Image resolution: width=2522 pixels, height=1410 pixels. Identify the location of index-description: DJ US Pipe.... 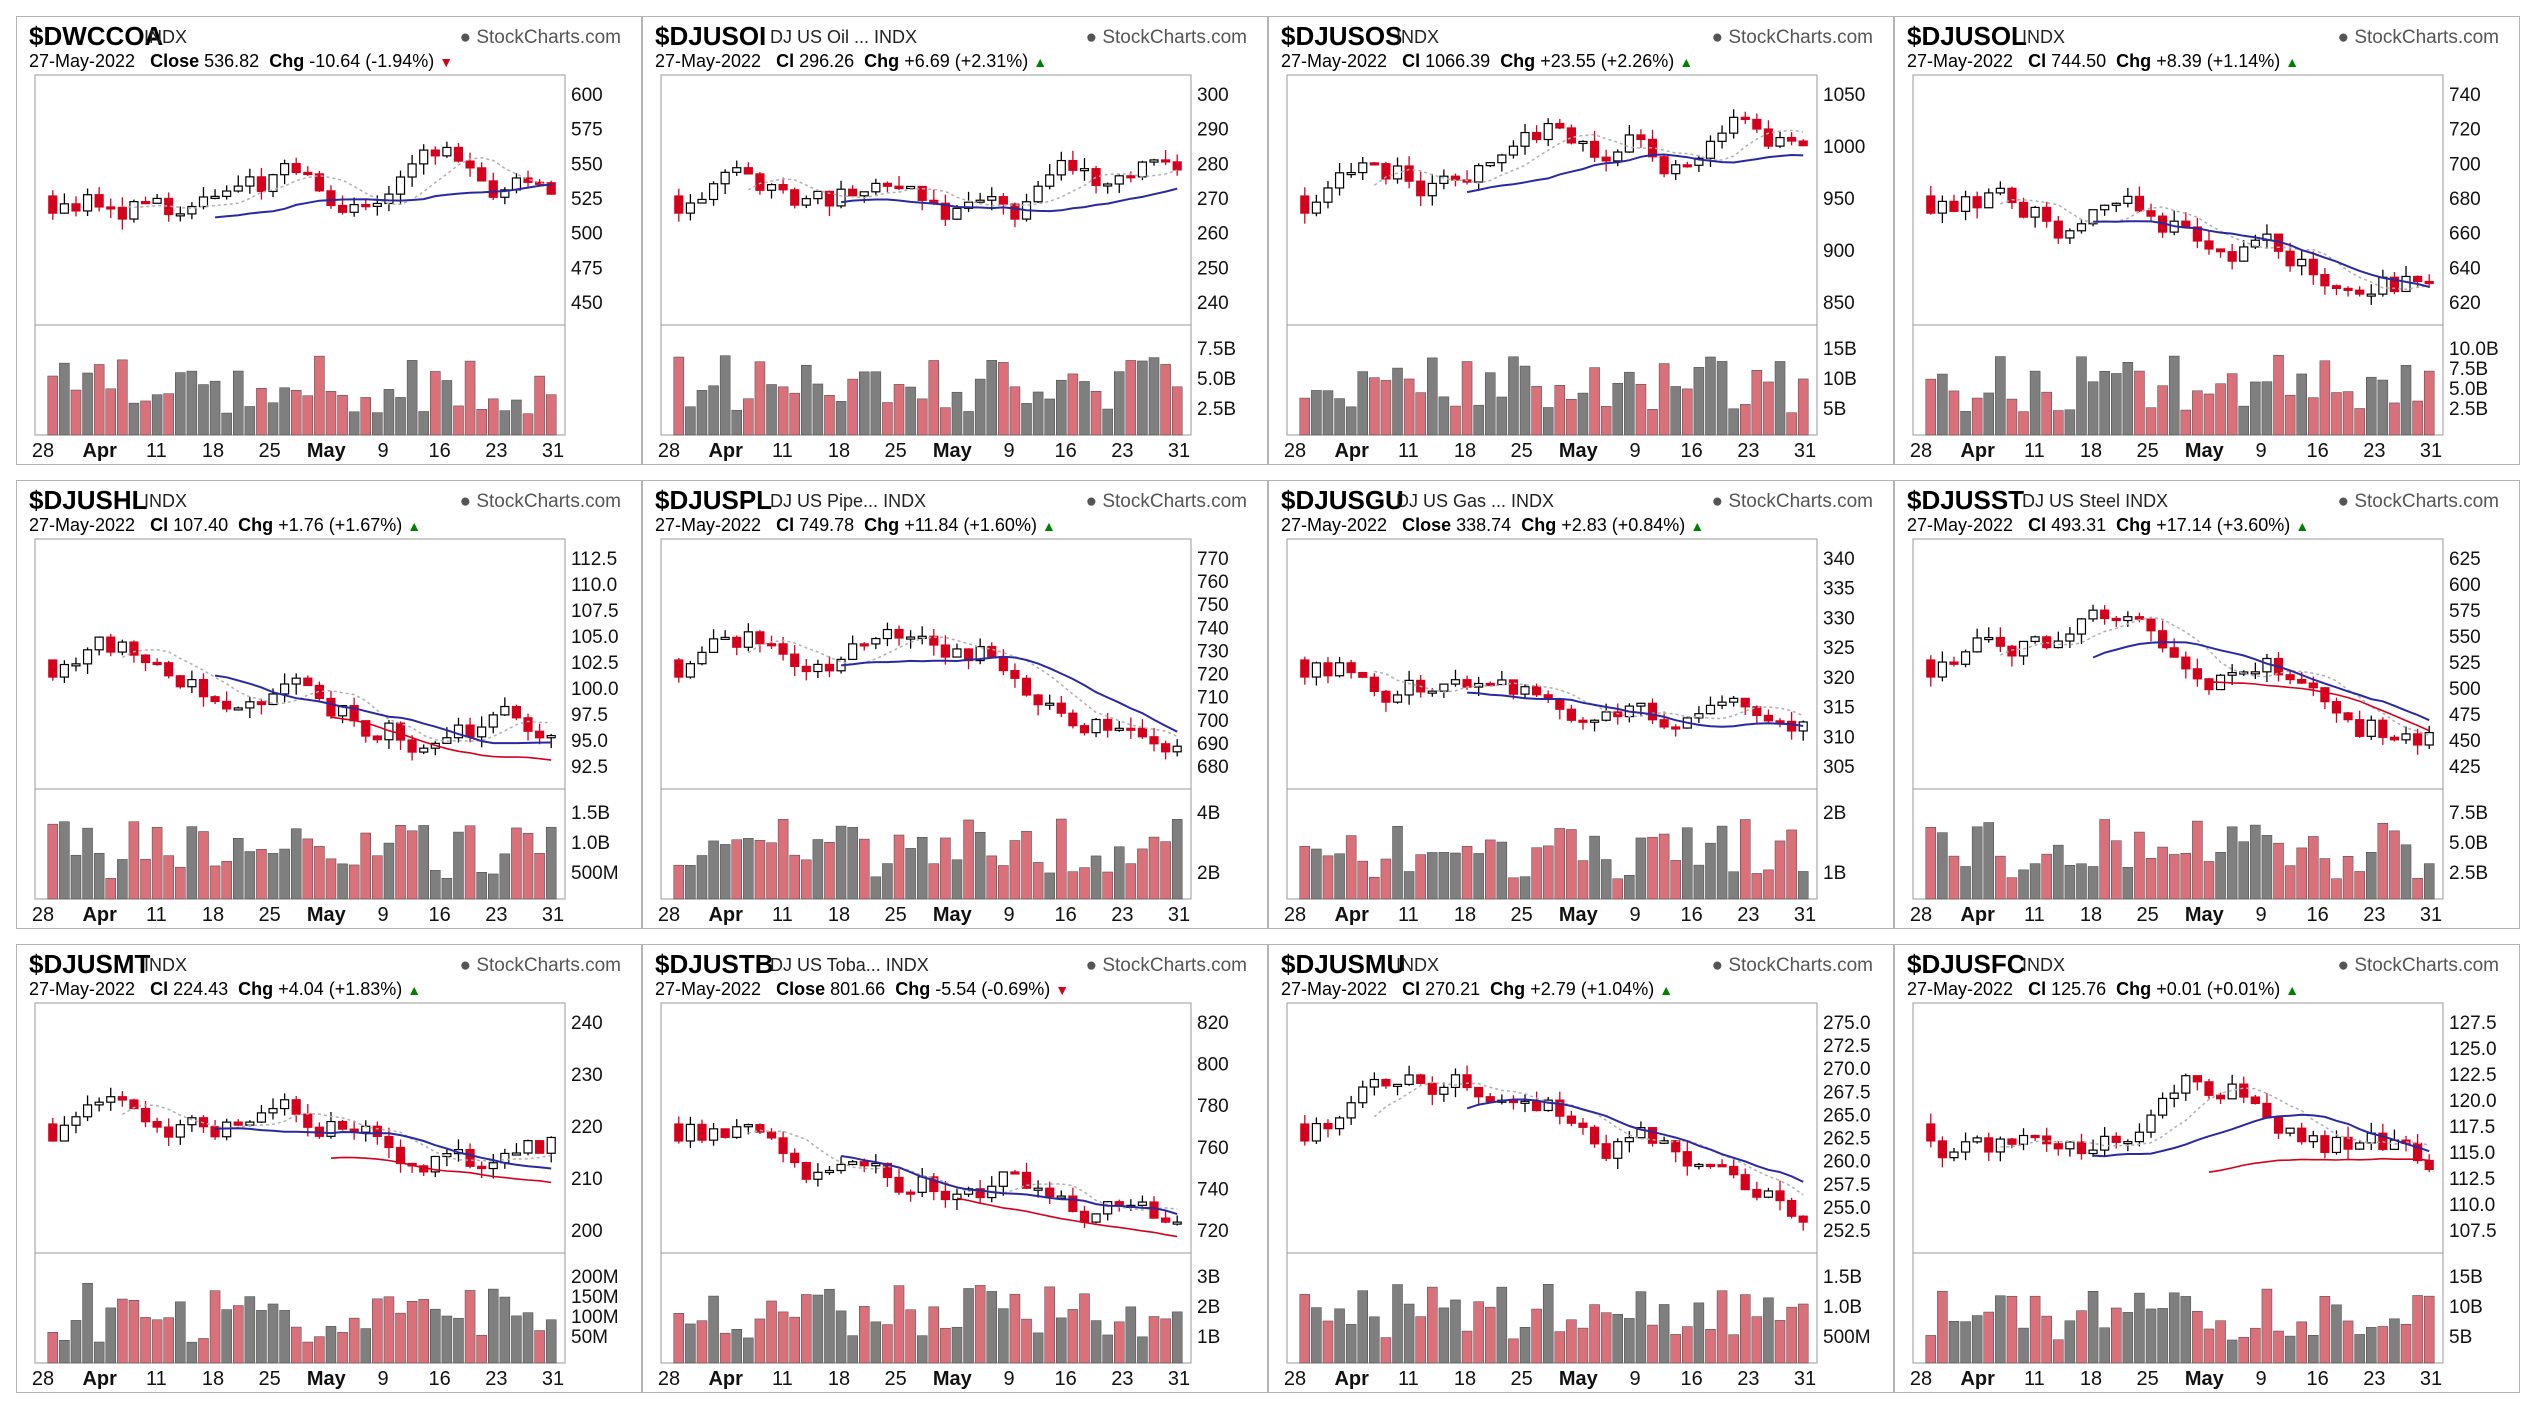
(824, 501).